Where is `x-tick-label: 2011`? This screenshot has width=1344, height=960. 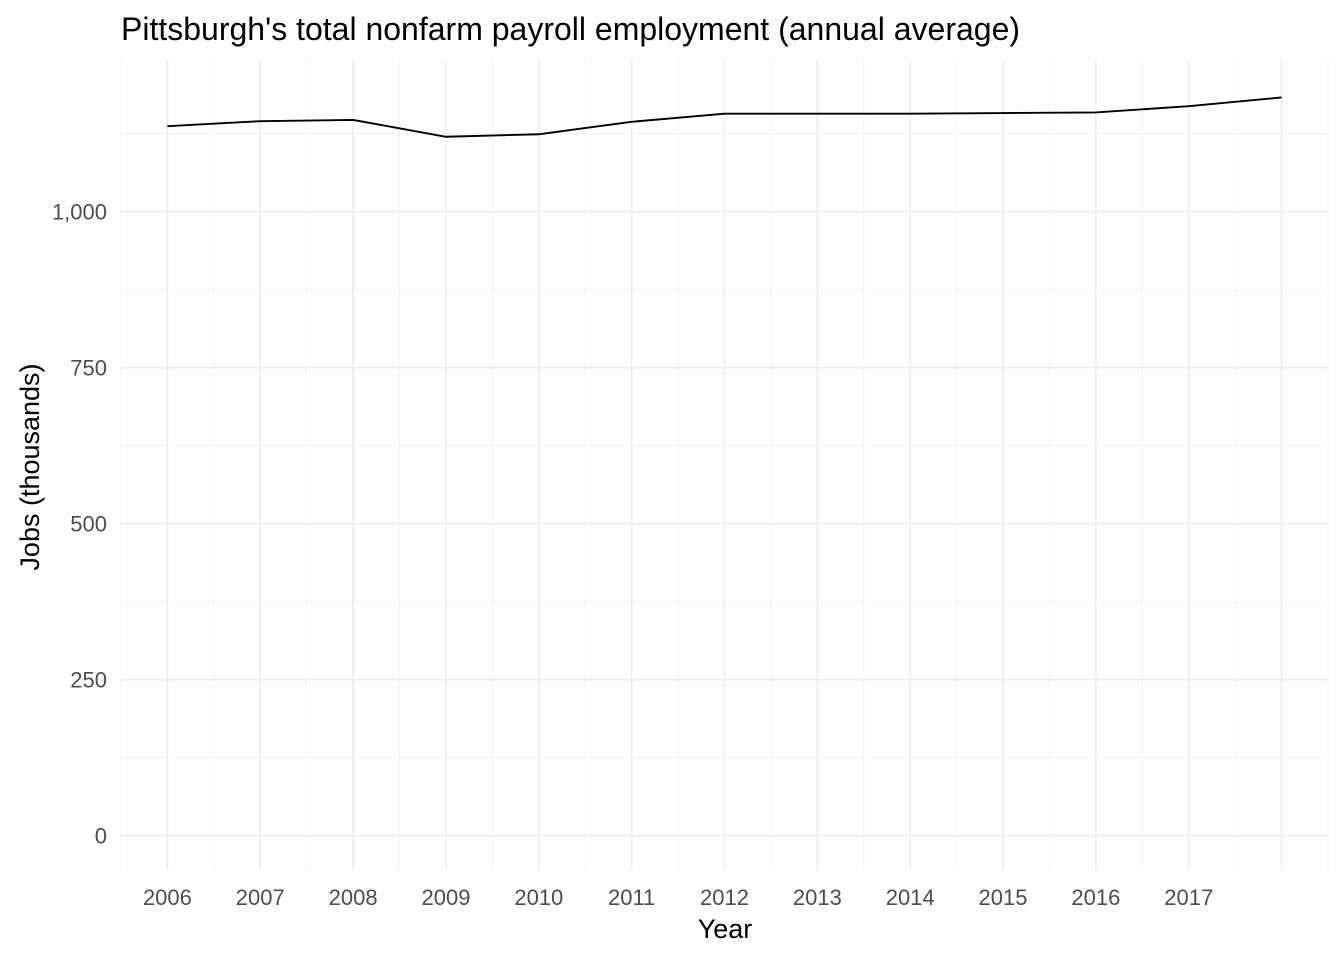 x-tick-label: 2011 is located at coordinates (631, 897).